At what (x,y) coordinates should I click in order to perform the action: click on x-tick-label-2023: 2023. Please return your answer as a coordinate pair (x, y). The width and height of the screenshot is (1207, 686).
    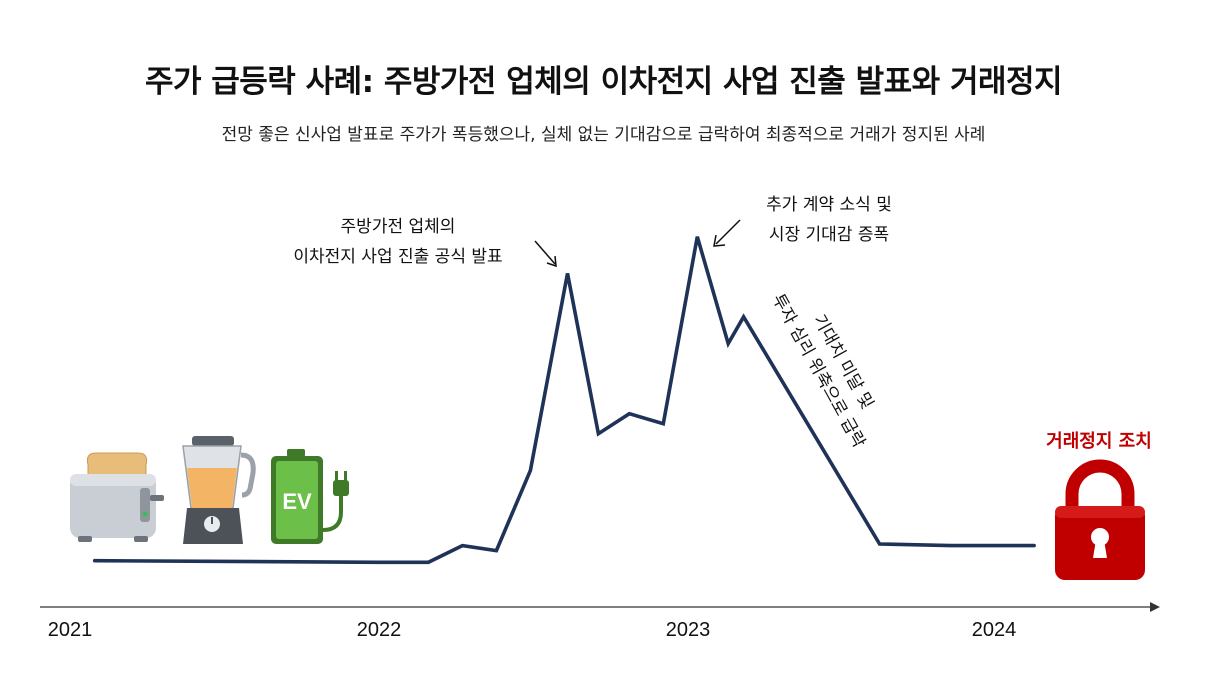
    Looking at the image, I should click on (688, 630).